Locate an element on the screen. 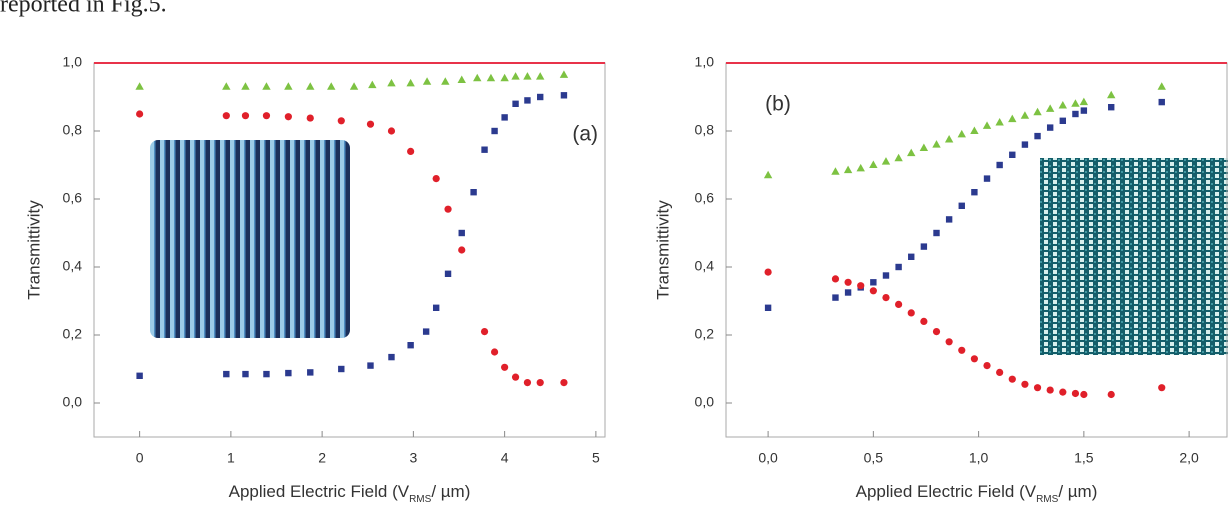  x-tick-label: 2 is located at coordinates (322, 458).